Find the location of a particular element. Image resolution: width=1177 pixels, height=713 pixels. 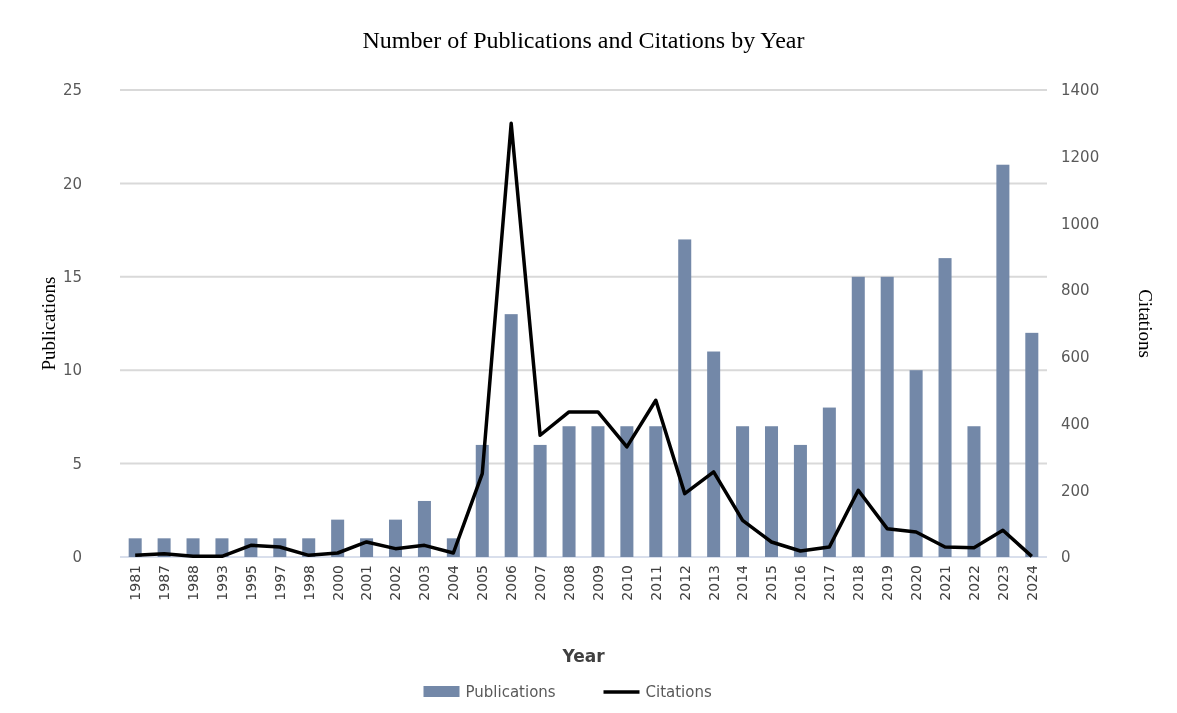

x-tick-label: 2017 is located at coordinates (829, 583).